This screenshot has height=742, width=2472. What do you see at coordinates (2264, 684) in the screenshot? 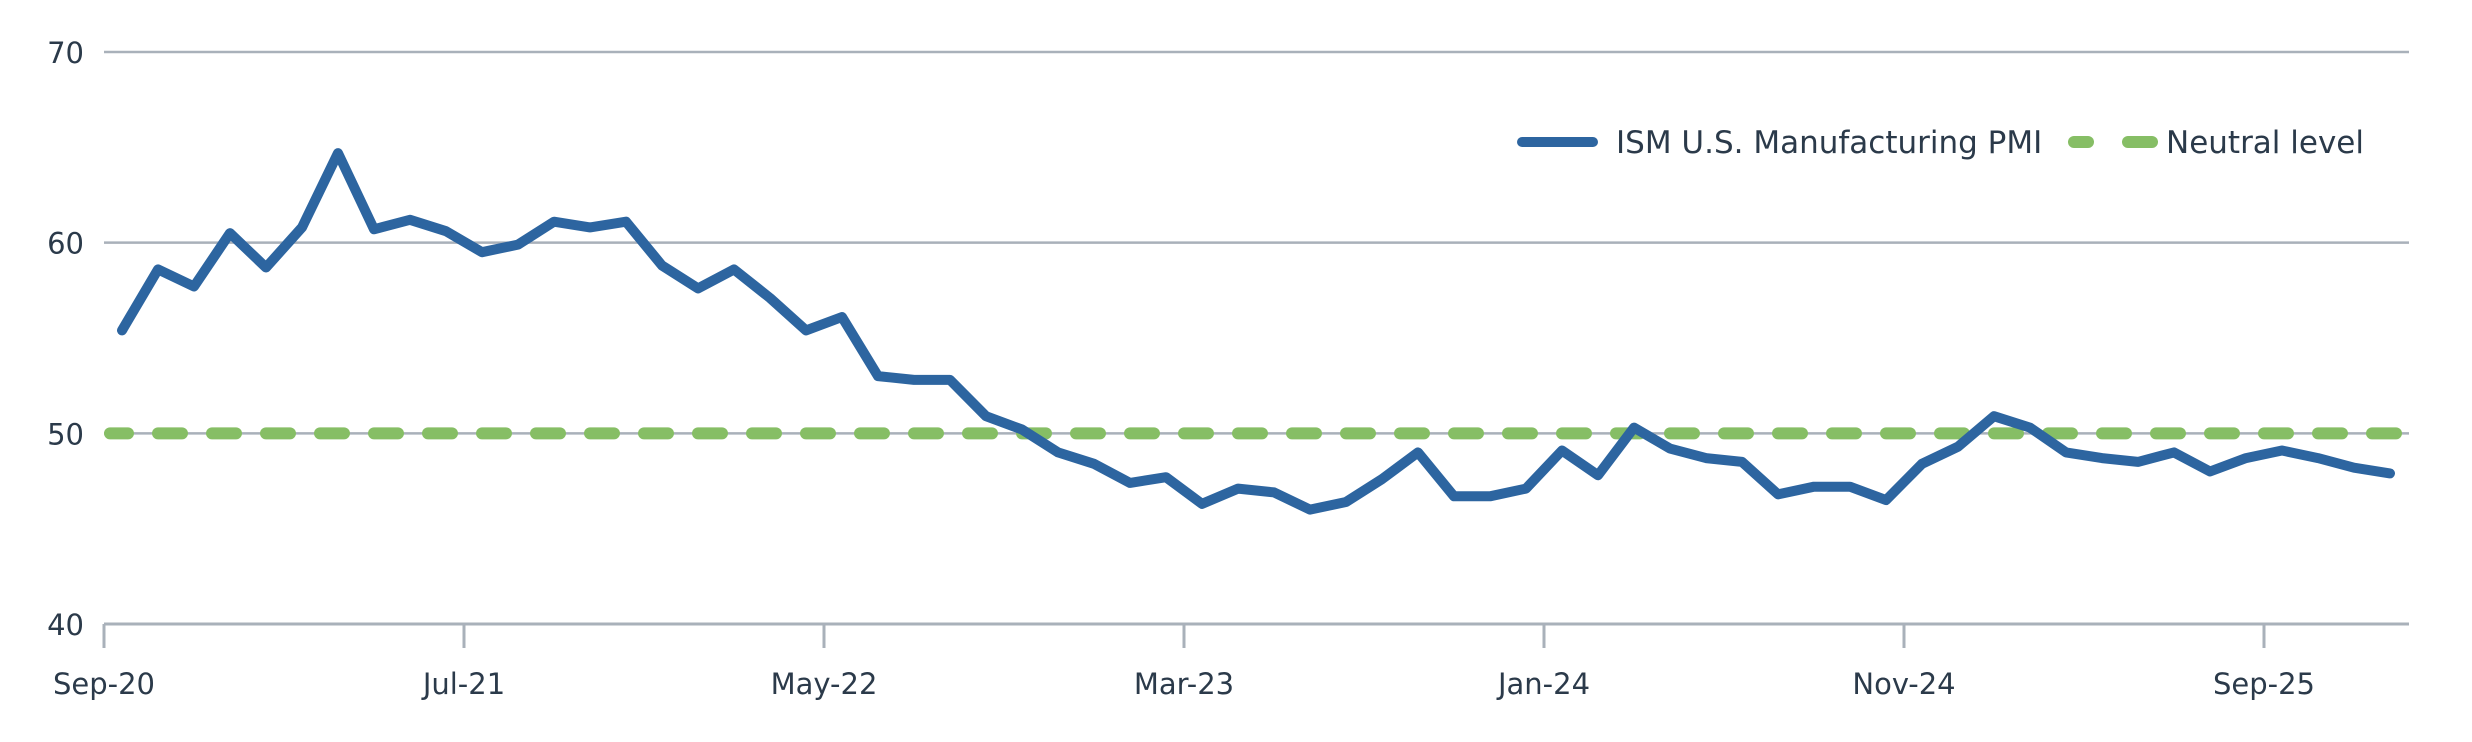
I see `x-tick-label: Sep-25` at bounding box center [2264, 684].